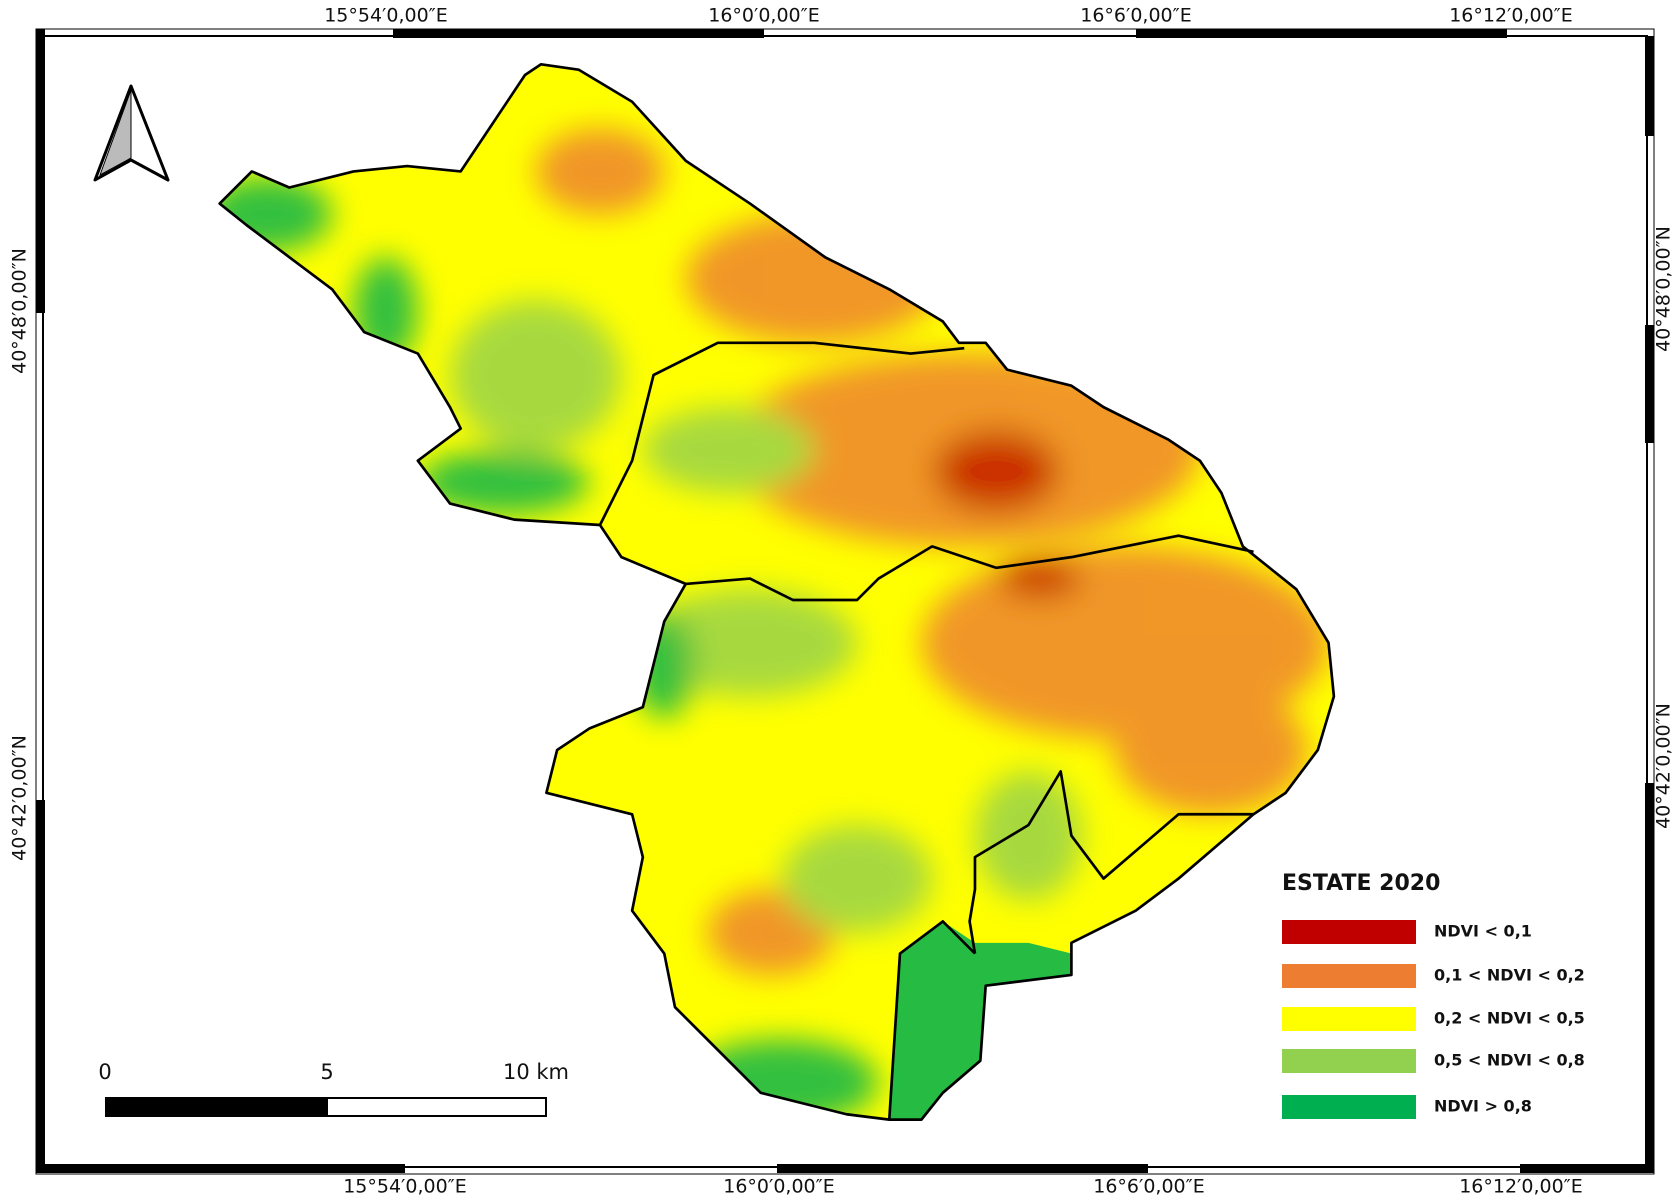 The image size is (1680, 1200). I want to click on scale-label: 5, so click(326, 1072).